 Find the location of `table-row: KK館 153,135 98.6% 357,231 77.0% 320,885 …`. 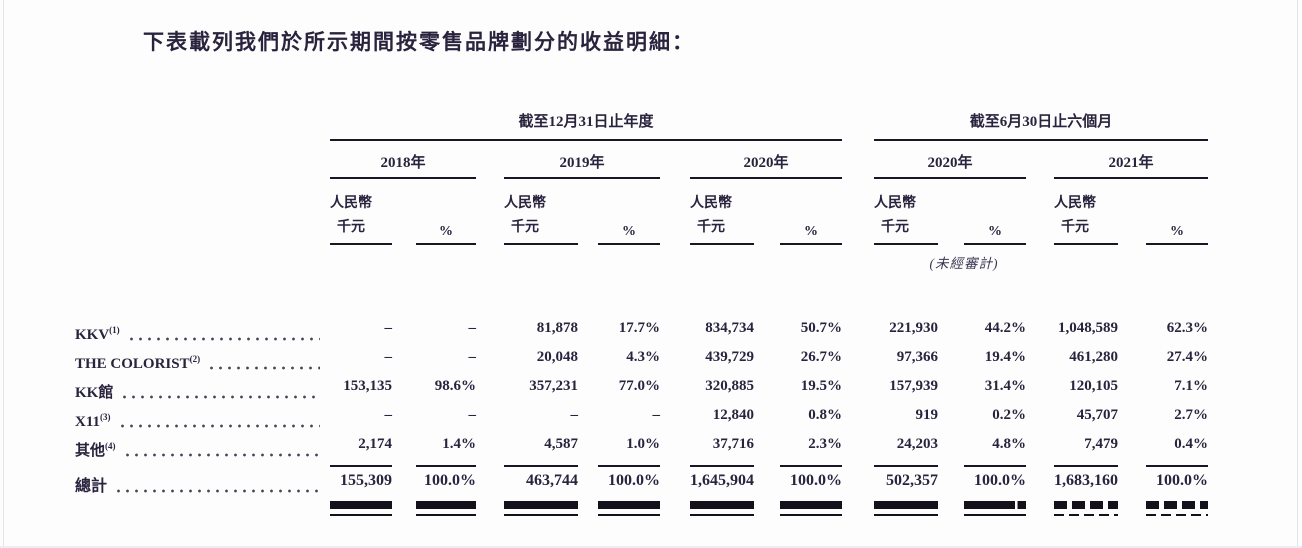

table-row: KK館 153,135 98.6% 357,231 77.0% 320,885 … is located at coordinates (641, 390).